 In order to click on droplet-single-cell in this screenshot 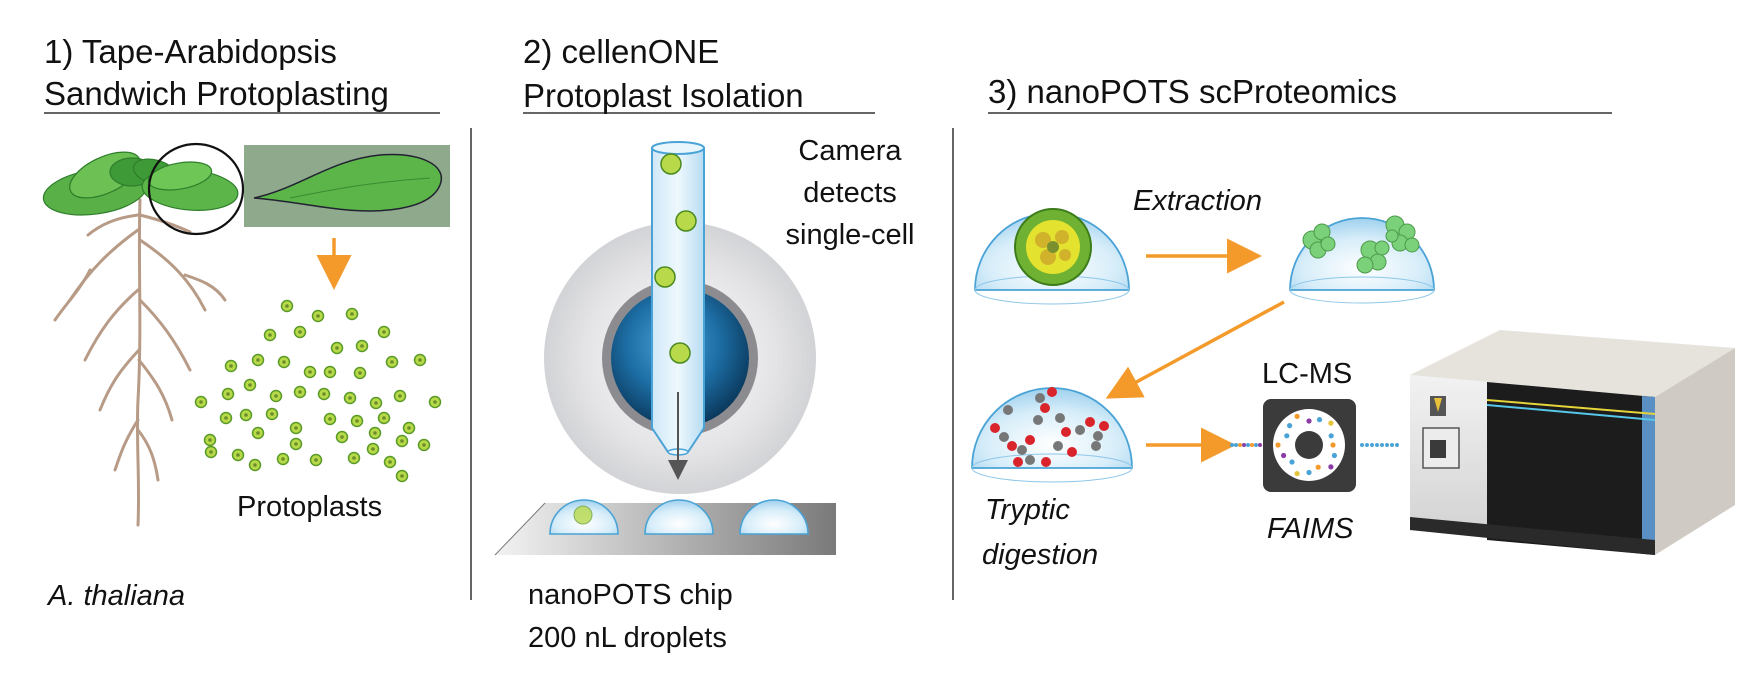, I will do `click(1052, 256)`.